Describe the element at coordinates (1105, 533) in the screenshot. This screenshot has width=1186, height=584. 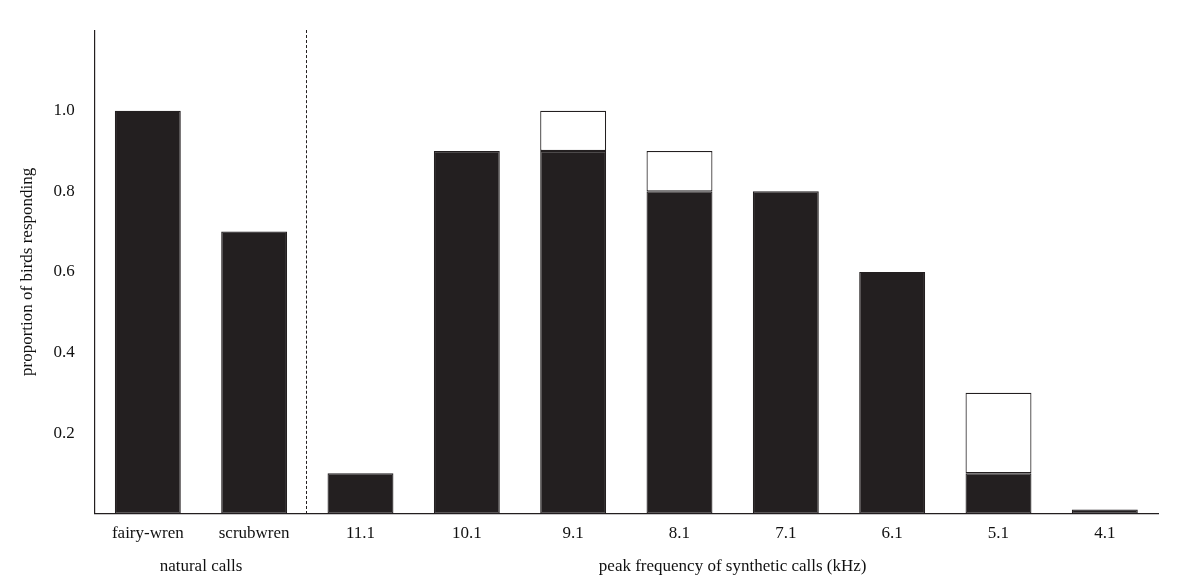
I see `x-tick-label: 4.1` at that location.